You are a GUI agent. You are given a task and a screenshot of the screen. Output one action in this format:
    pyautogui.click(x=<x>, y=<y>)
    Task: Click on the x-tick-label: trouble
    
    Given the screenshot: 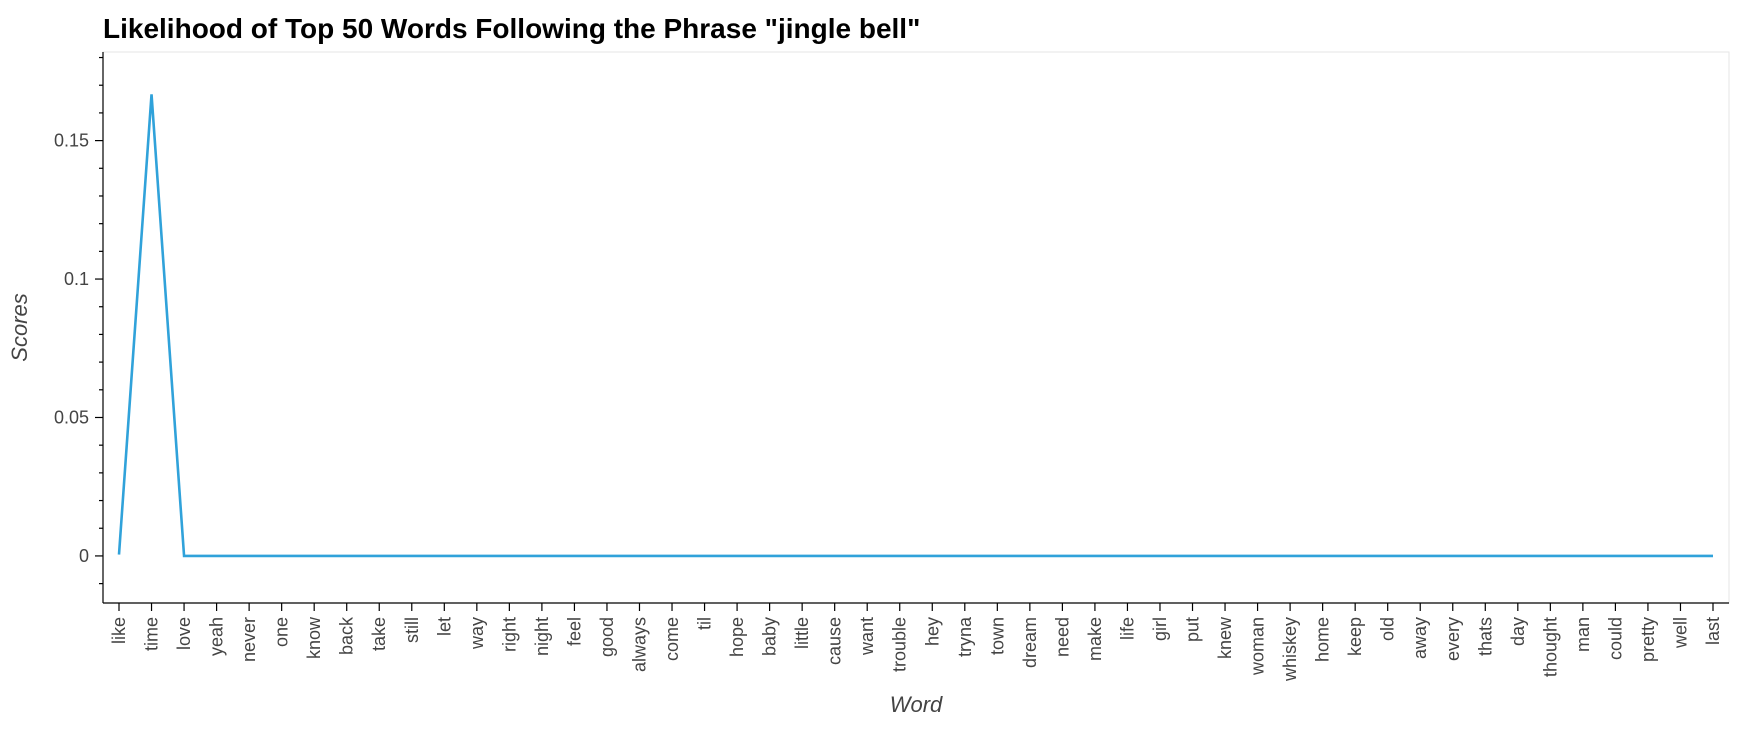 What is the action you would take?
    pyautogui.click(x=900, y=644)
    